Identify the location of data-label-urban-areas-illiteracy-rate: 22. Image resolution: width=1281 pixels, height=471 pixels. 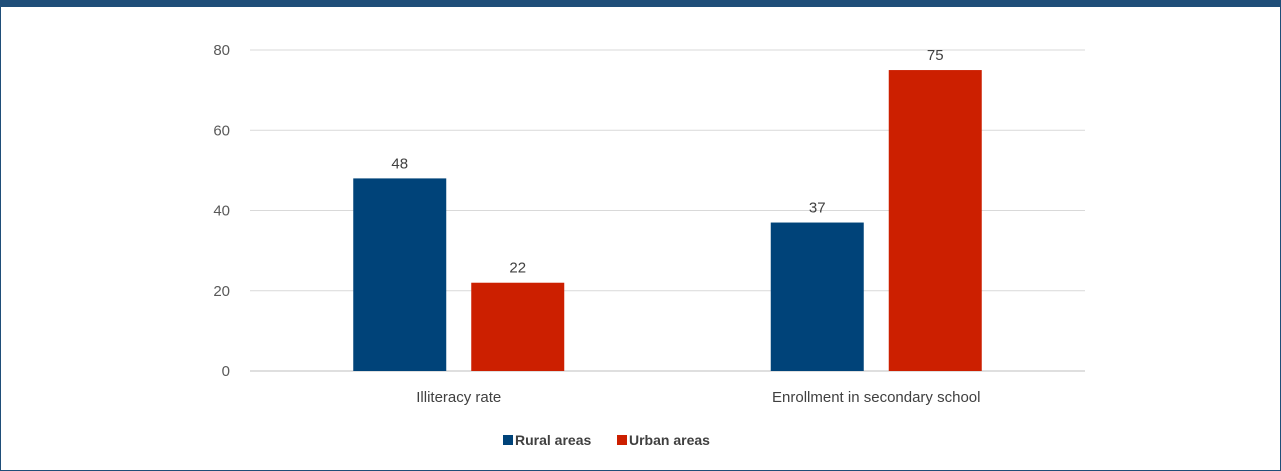
(517, 268).